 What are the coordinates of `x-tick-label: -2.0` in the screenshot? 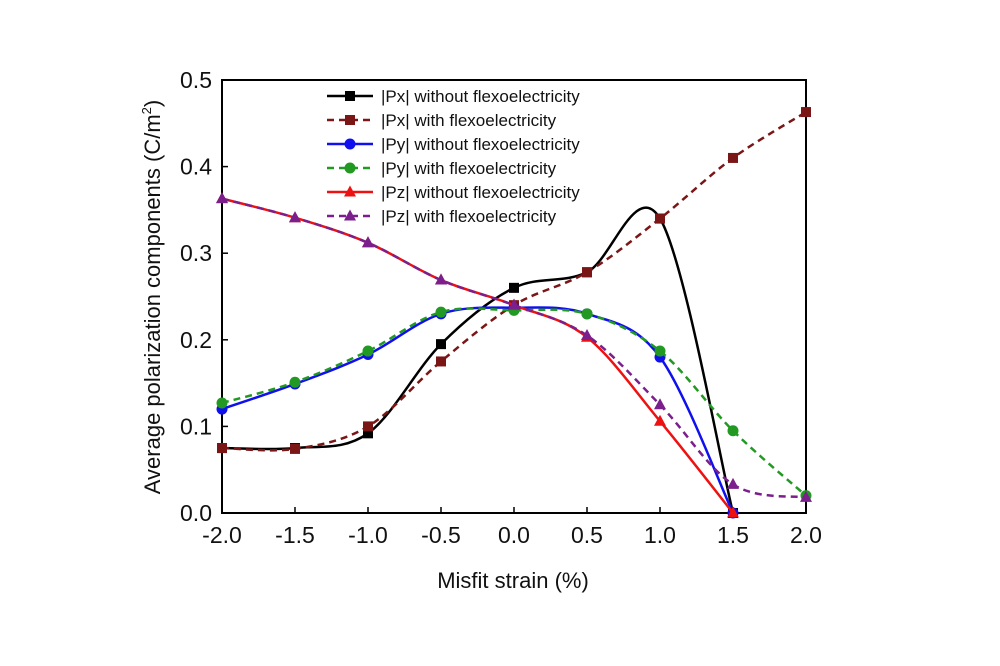 It's located at (222, 535).